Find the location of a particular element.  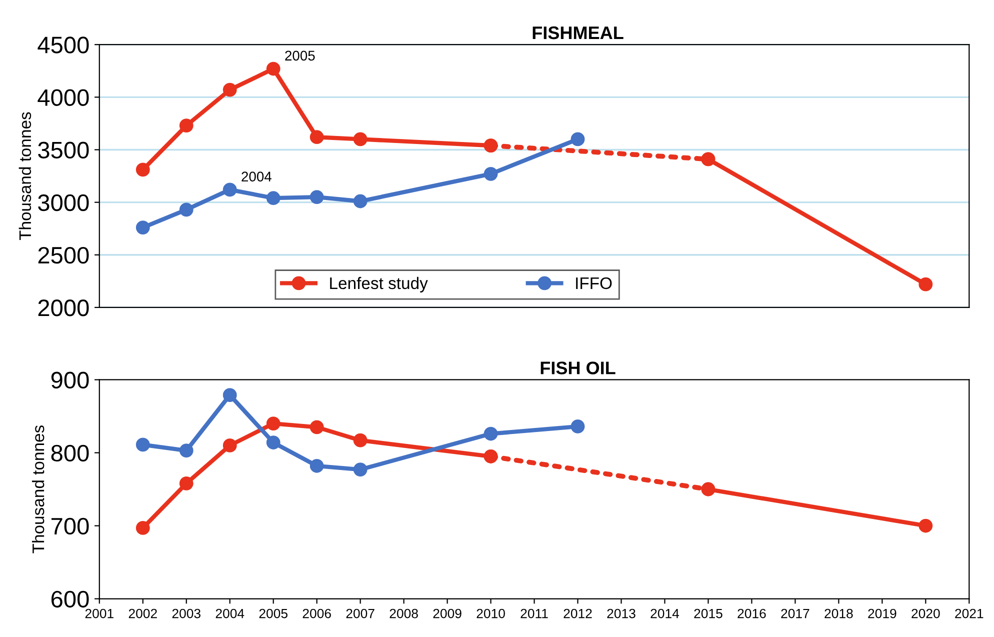

y-tick-label: 900 is located at coordinates (70, 380).